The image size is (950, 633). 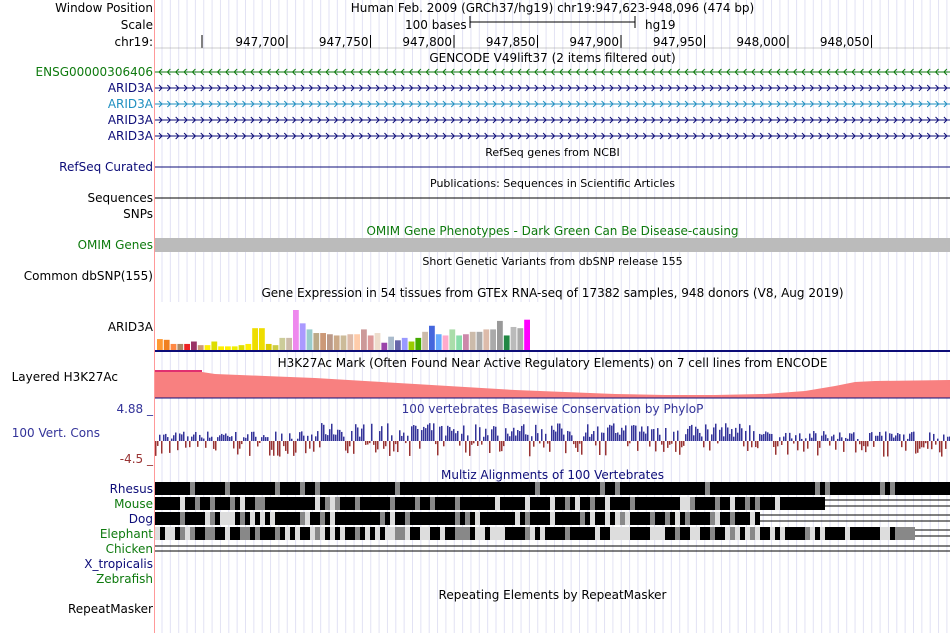 What do you see at coordinates (64, 377) in the screenshot?
I see `h3k27ac-track-label: Layered H3K27Ac` at bounding box center [64, 377].